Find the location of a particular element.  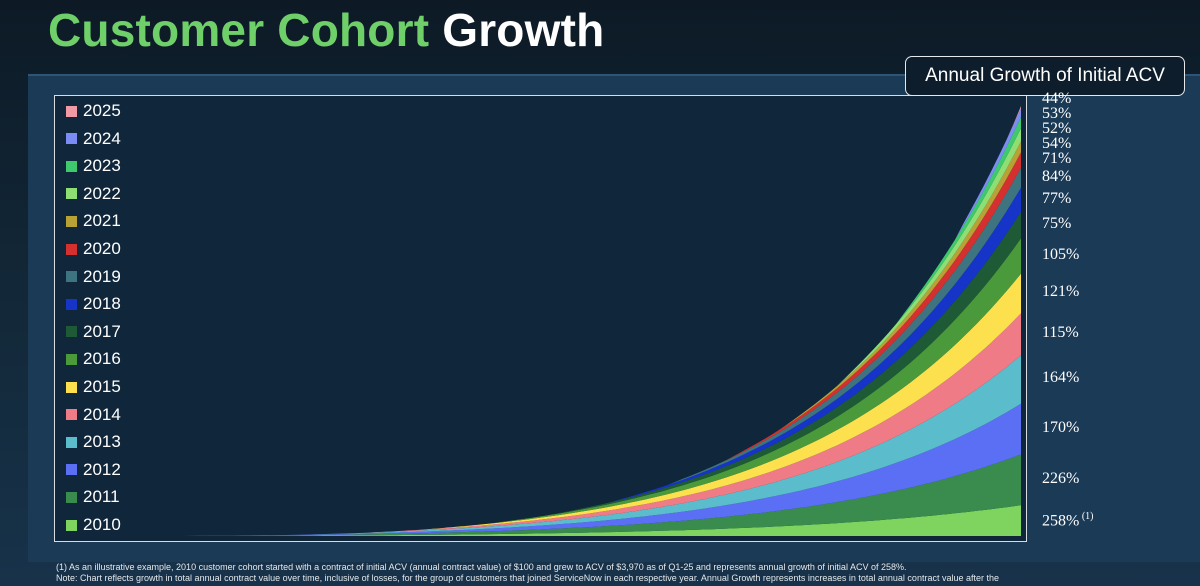

growth-label-2020: 71% is located at coordinates (1056, 159).